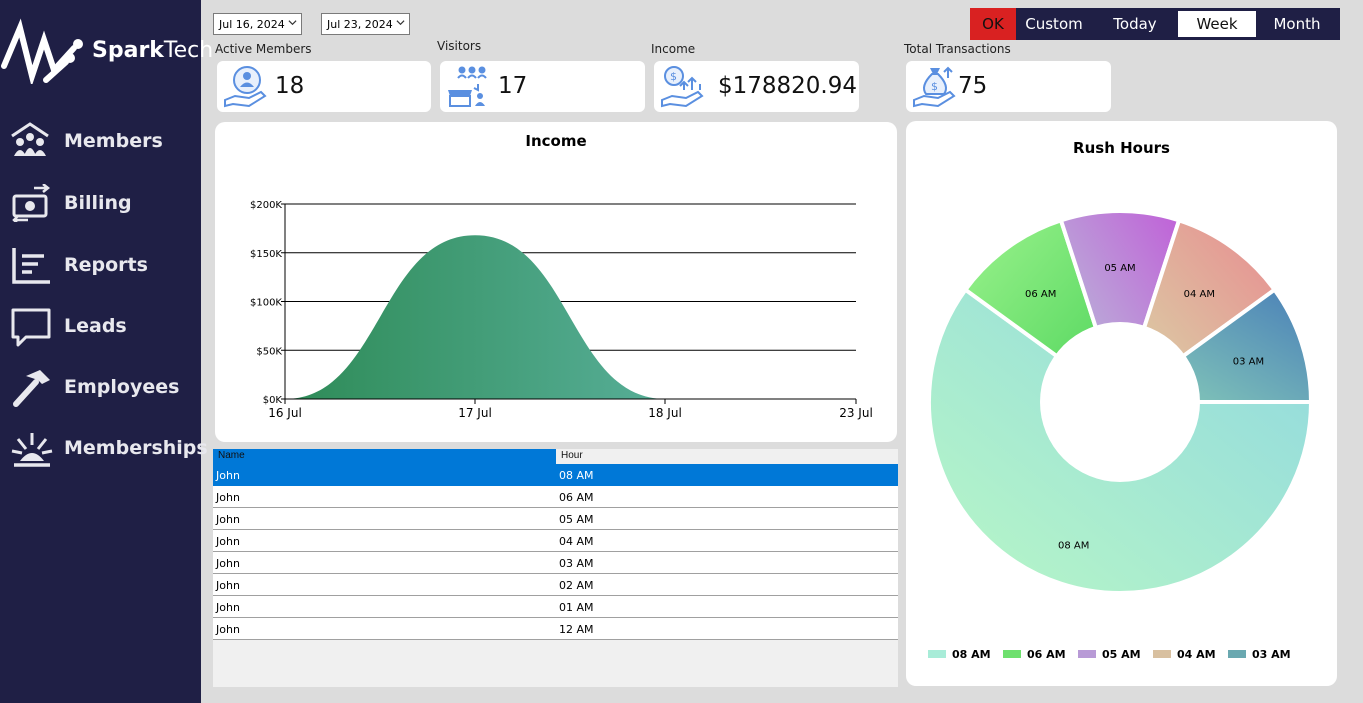 The image size is (1363, 703). Describe the element at coordinates (788, 86) in the screenshot. I see `income-value: $178820.94` at that location.